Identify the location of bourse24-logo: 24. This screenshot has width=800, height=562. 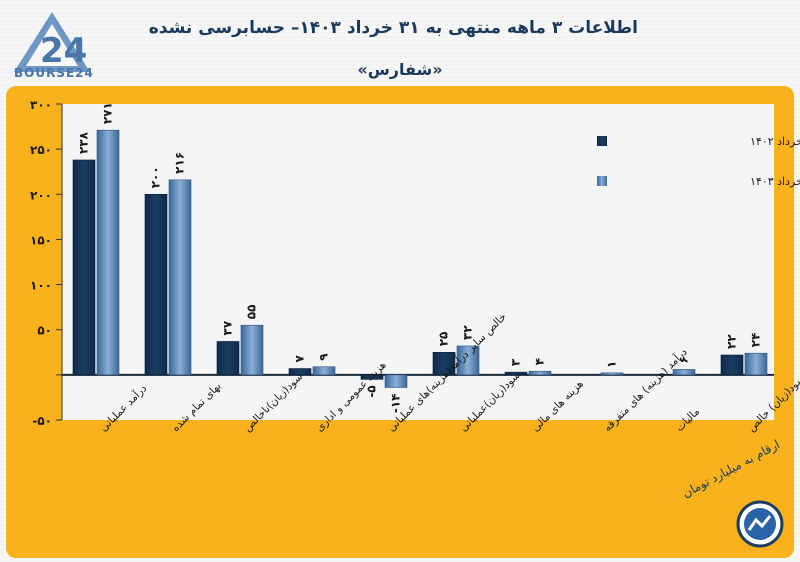
(52, 42).